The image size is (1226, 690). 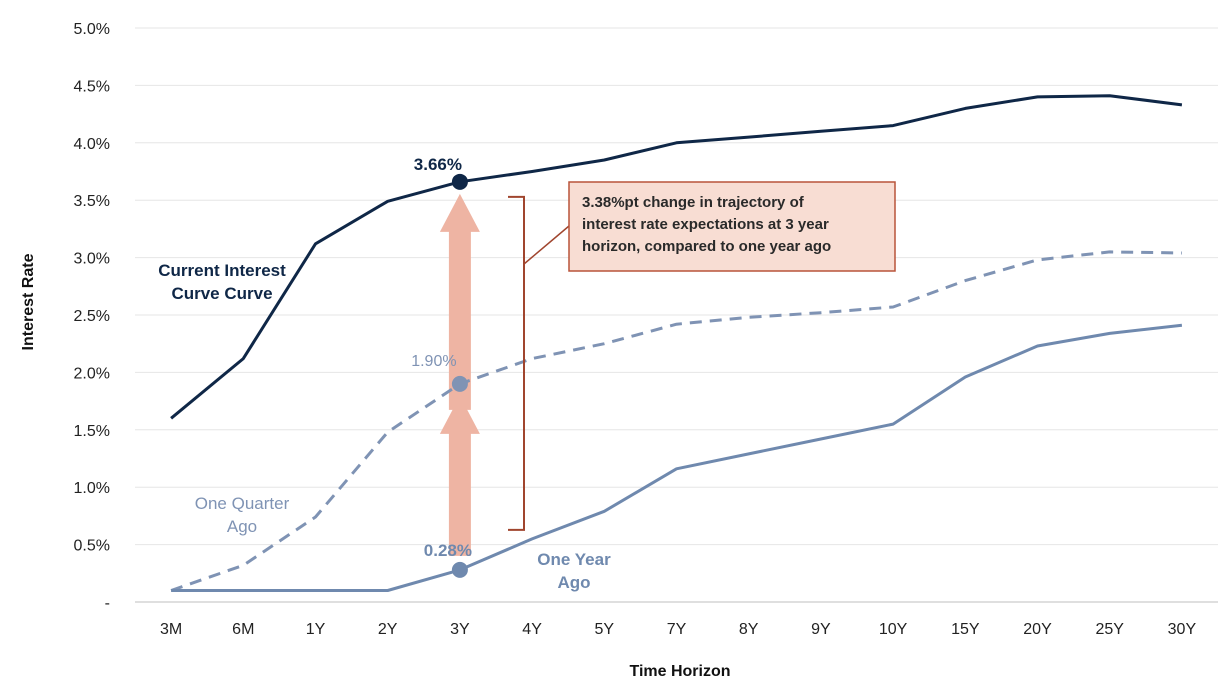 What do you see at coordinates (28, 301) in the screenshot?
I see `y-axis-title: Interest Rate` at bounding box center [28, 301].